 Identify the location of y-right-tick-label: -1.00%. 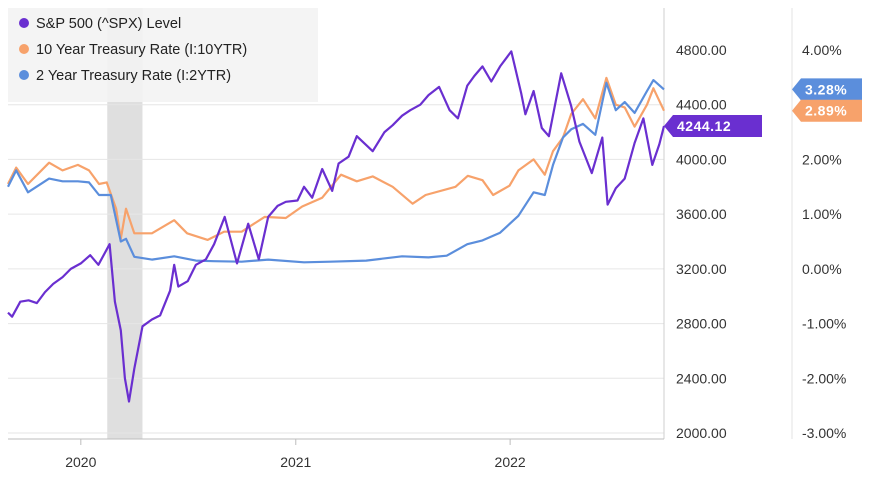
(824, 324).